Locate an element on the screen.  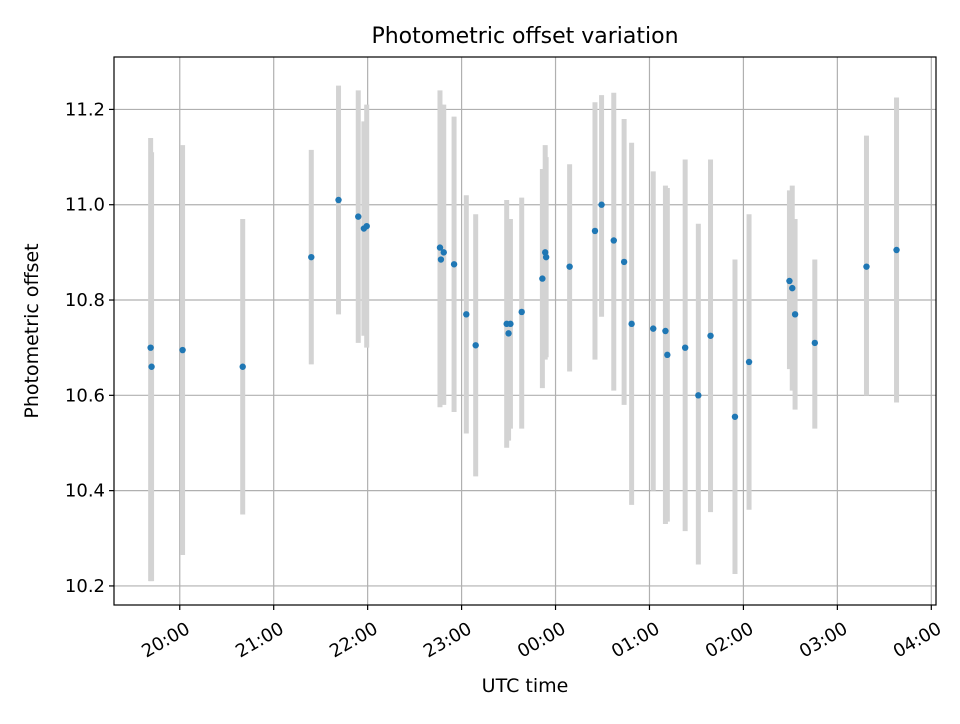
y-tick-label: 11.0 is located at coordinates (85, 205).